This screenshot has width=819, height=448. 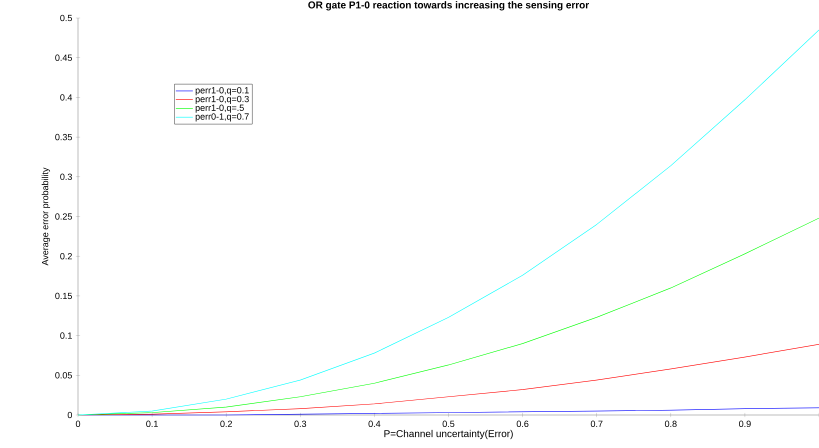 I want to click on x-tick-label: 0.1, so click(x=152, y=423).